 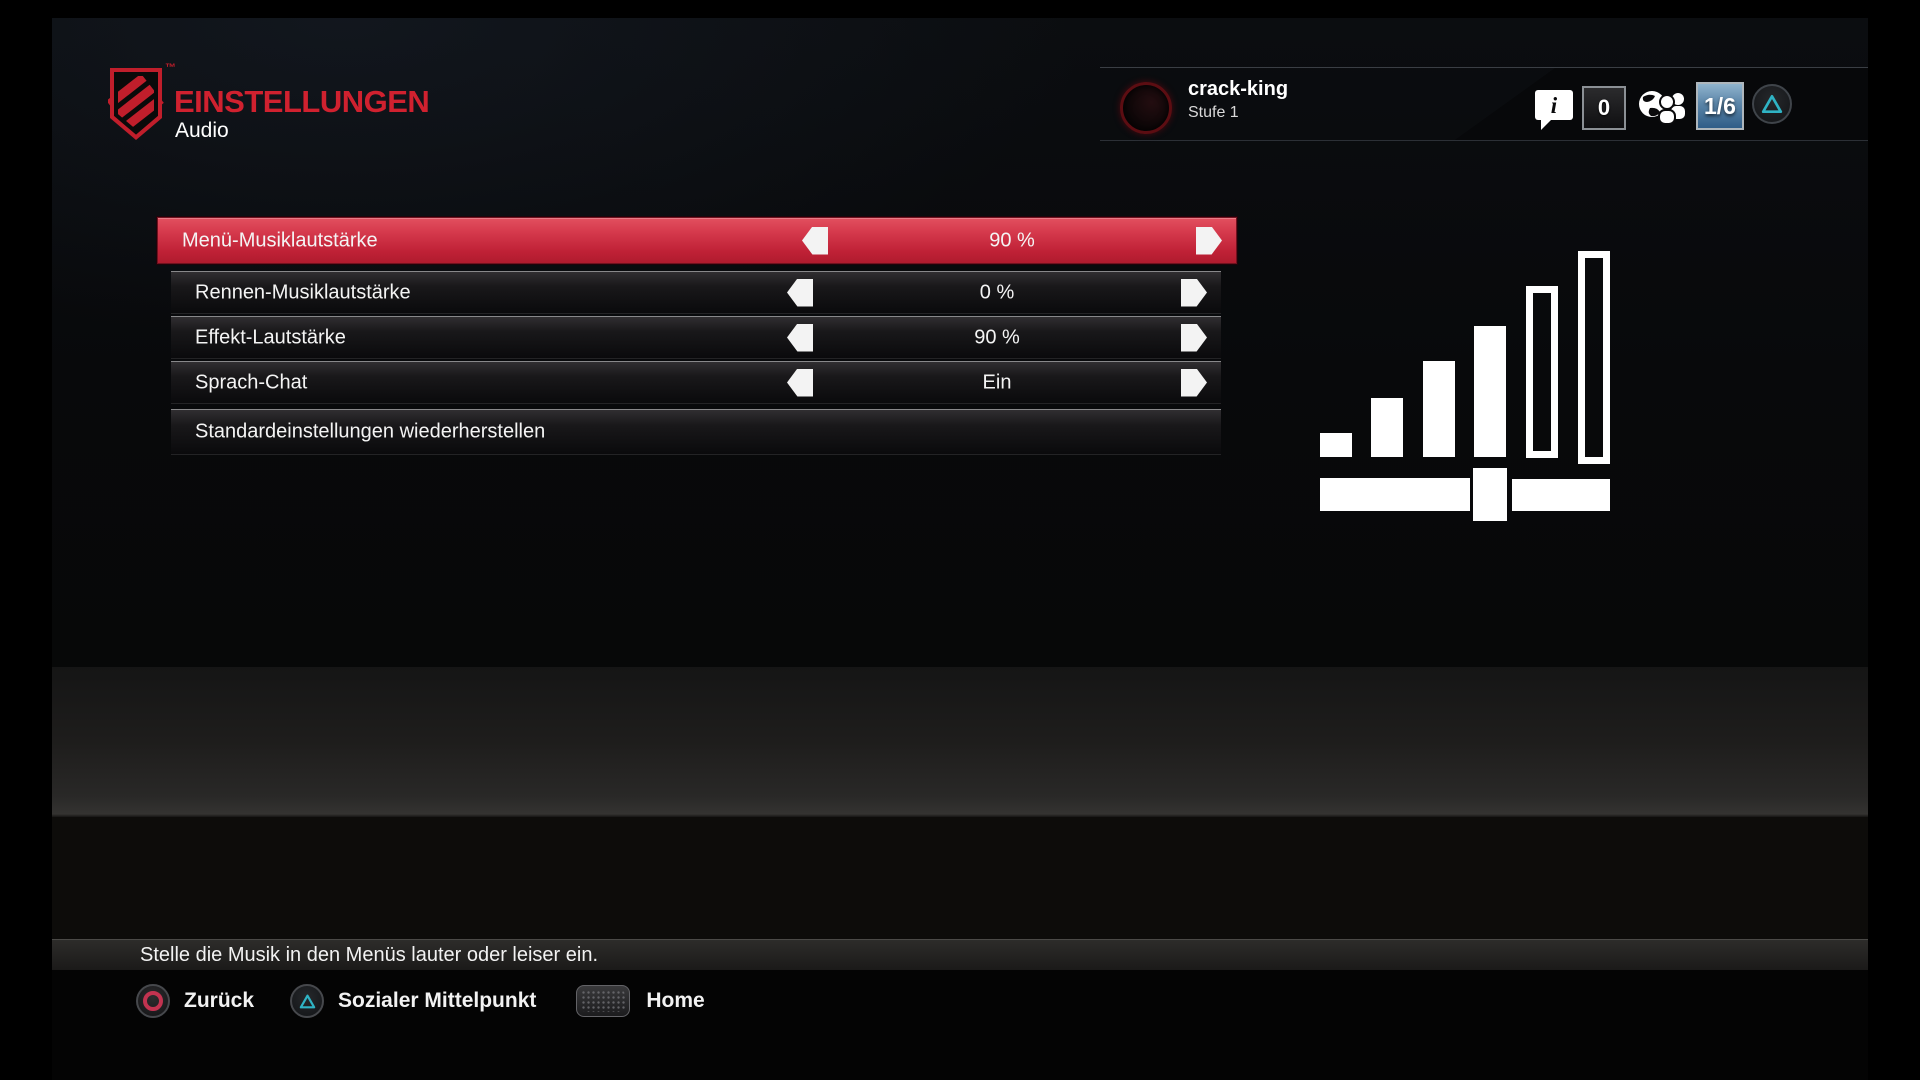 What do you see at coordinates (696, 382) in the screenshot?
I see `menu-row-voice-chat: Sprach-Chat Ein` at bounding box center [696, 382].